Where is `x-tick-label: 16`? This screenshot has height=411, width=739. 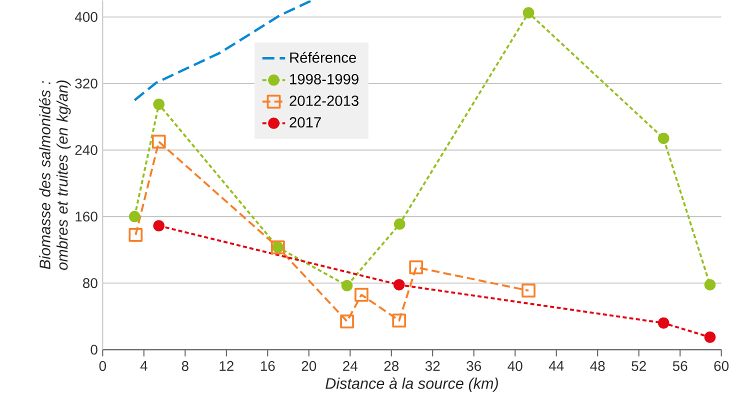 x-tick-label: 16 is located at coordinates (267, 366).